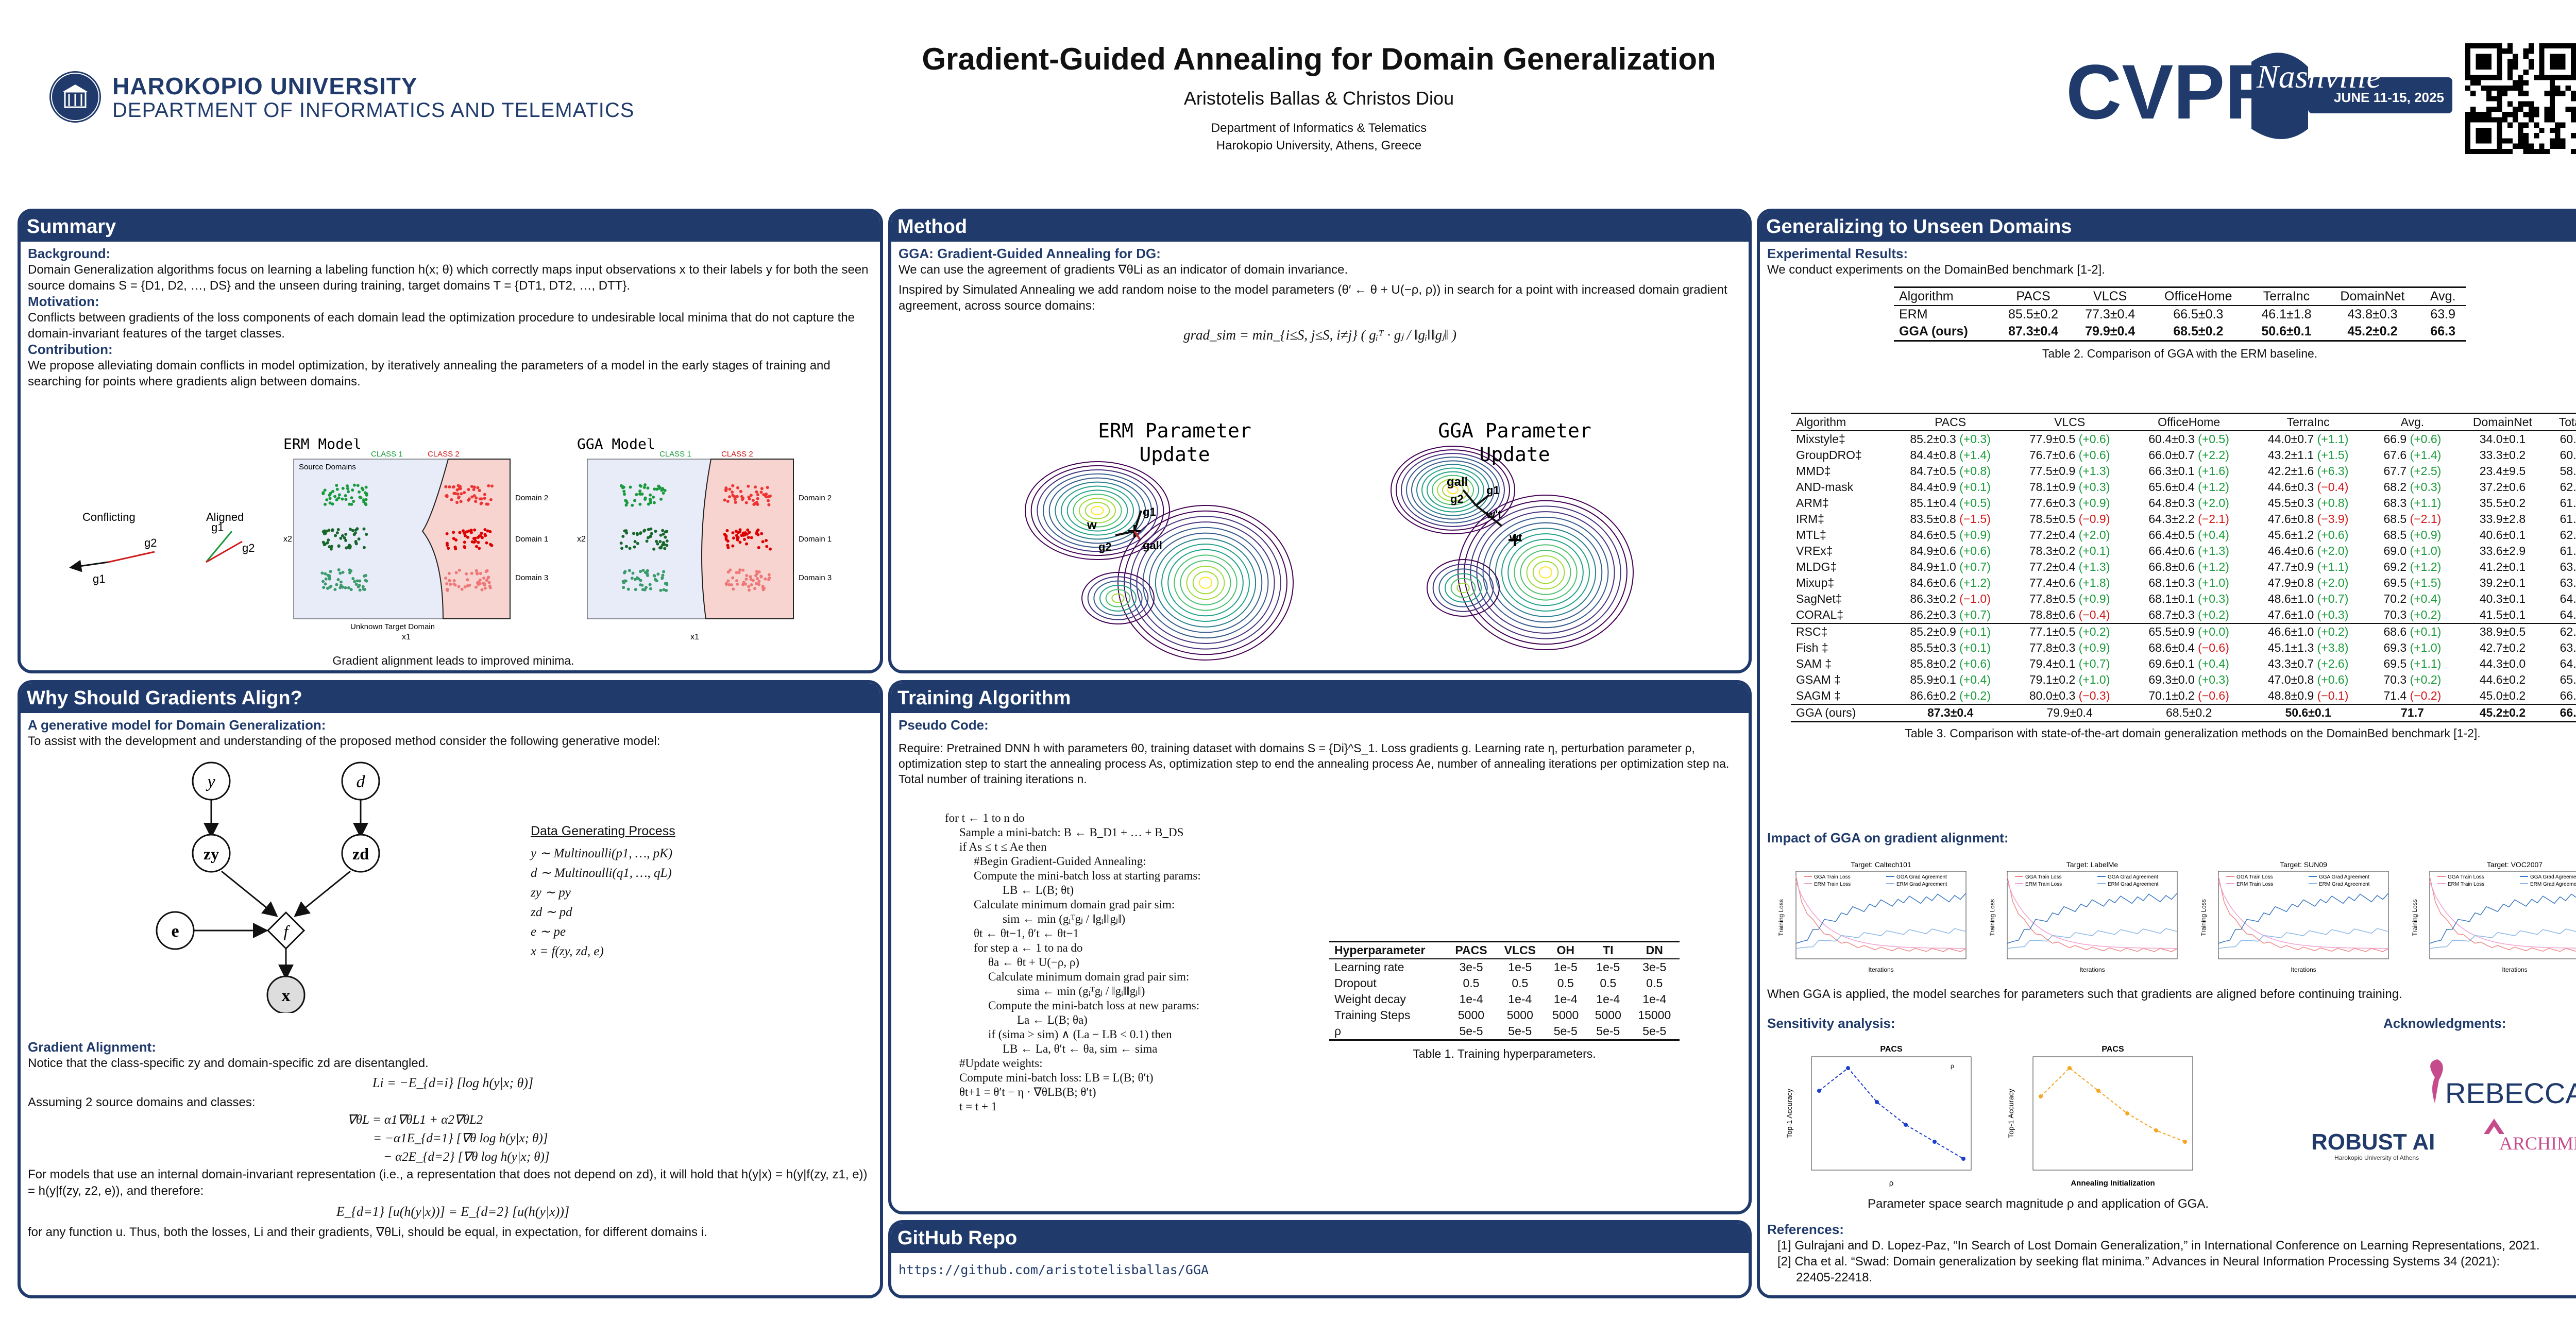 This screenshot has height=1319, width=2576. I want to click on table-cell: Training Steps, so click(1372, 1015).